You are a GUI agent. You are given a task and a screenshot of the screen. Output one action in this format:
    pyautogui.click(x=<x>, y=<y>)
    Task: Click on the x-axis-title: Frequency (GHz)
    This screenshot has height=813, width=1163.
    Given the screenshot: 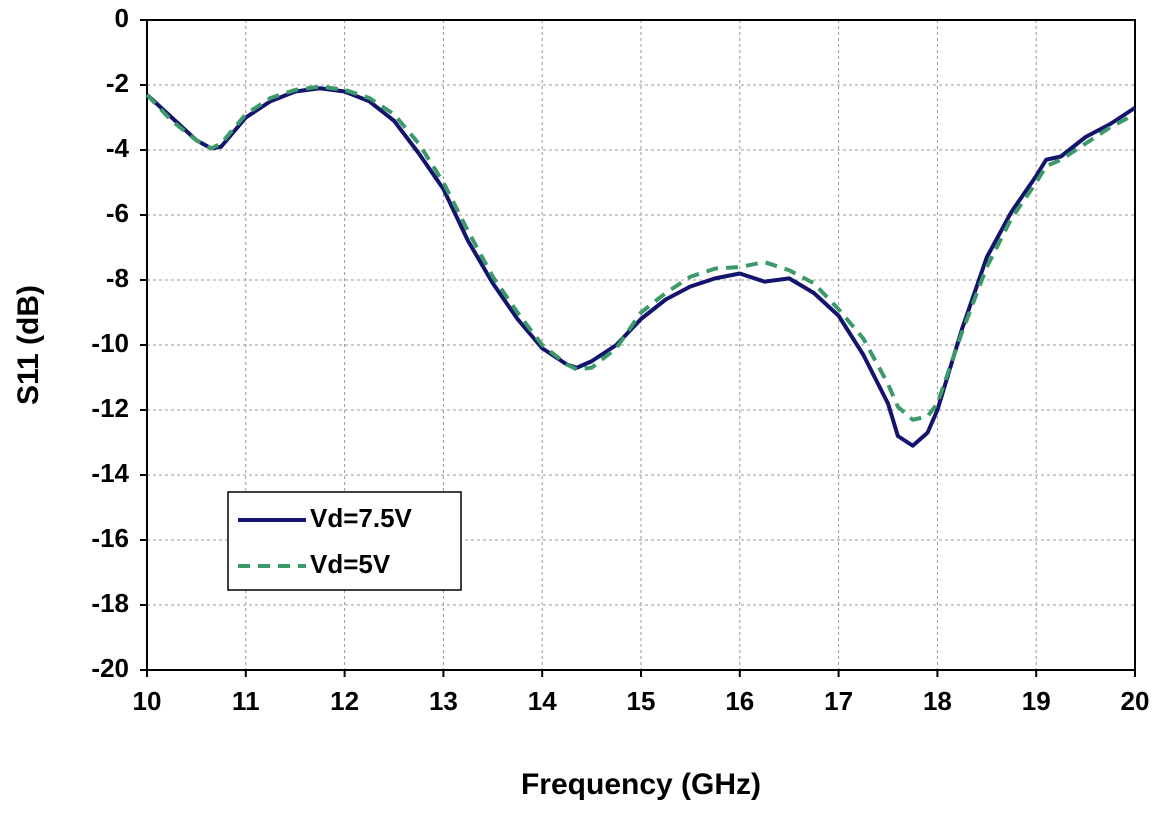 What is the action you would take?
    pyautogui.click(x=641, y=784)
    